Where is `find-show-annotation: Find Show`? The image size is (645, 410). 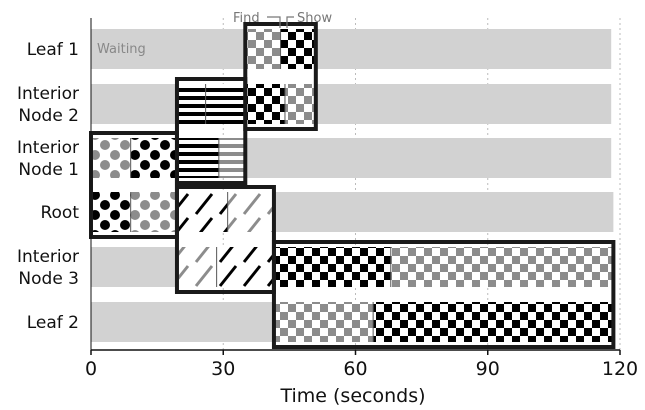 find-show-annotation: Find Show is located at coordinates (282, 19).